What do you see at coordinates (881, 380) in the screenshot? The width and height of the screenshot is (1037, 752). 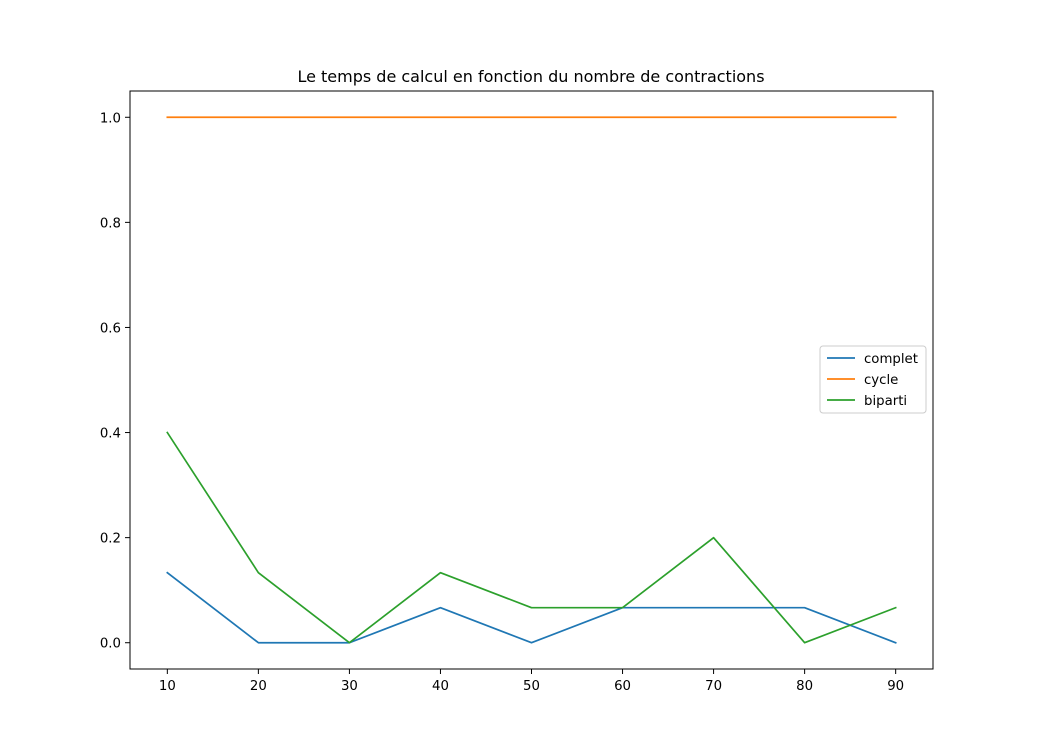 I see `legend-label-cycle: cycle` at bounding box center [881, 380].